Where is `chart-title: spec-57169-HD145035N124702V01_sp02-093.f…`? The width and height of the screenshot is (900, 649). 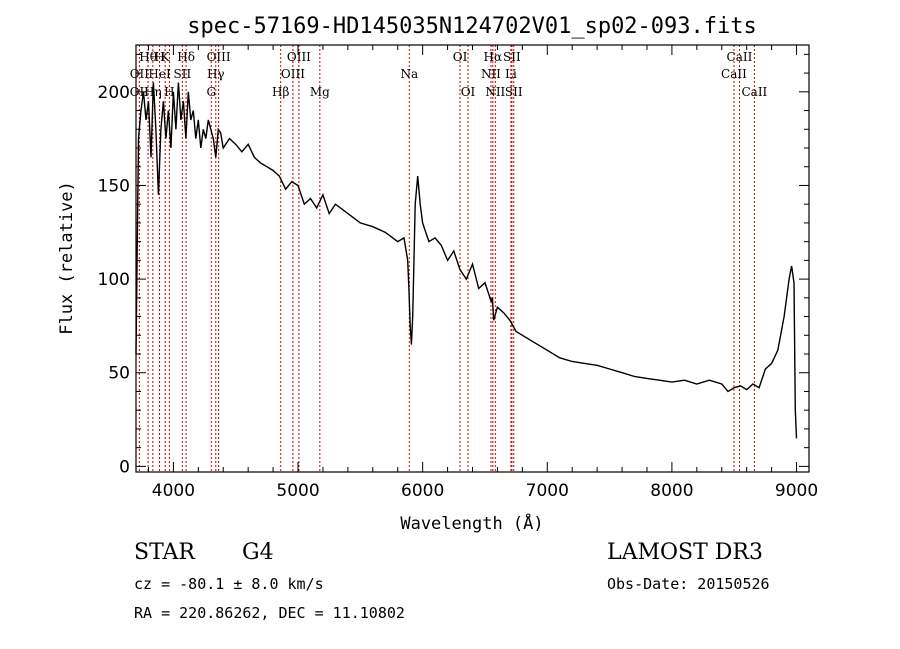 chart-title: spec-57169-HD145035N124702V01_sp02-093.f… is located at coordinates (472, 26).